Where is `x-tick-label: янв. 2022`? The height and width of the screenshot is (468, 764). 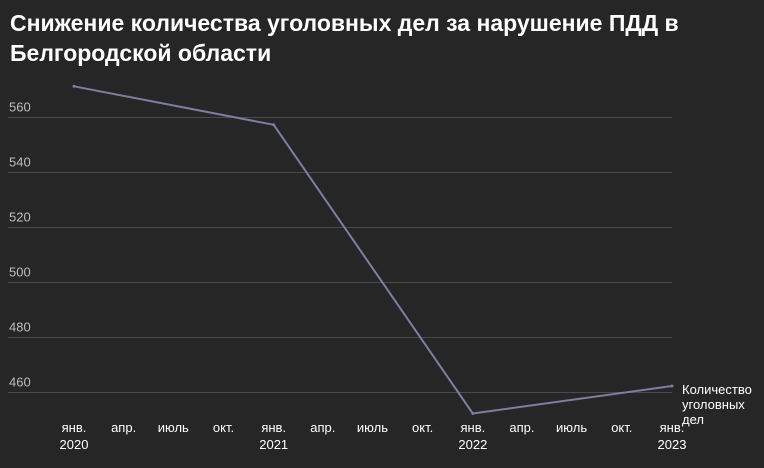
x-tick-label: янв. 2022 is located at coordinates (472, 436).